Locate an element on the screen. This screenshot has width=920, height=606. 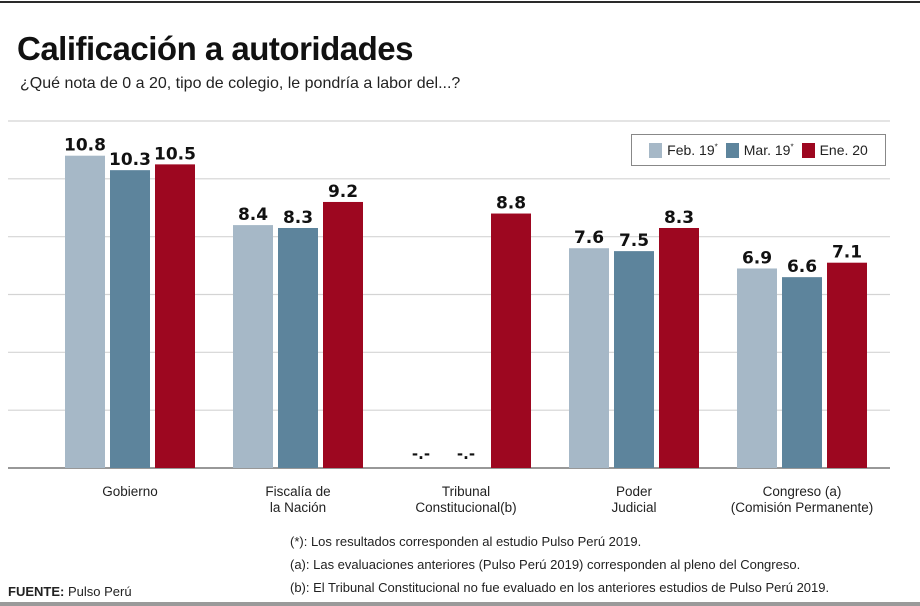
chart-title: Calificación a autoridades is located at coordinates (215, 48).